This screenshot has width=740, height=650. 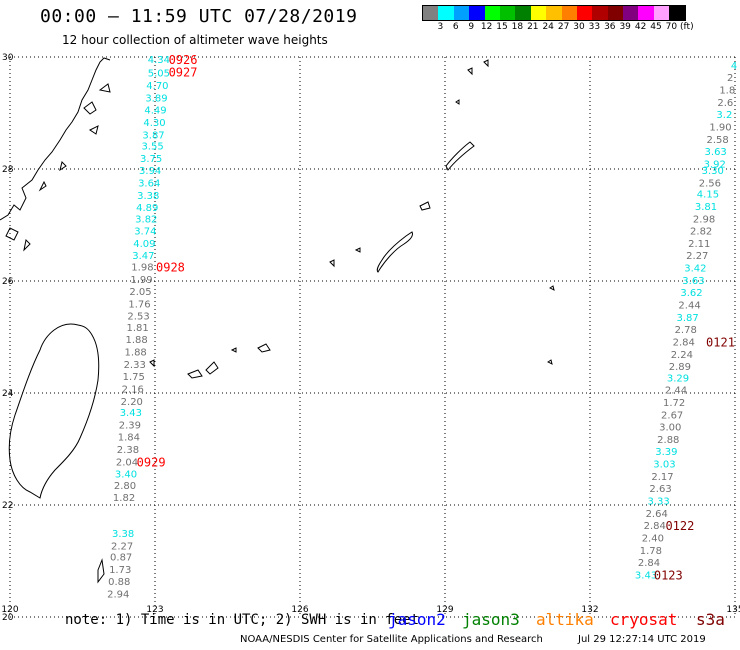 What do you see at coordinates (679, 526) in the screenshot?
I see `pass-time-label: 0122` at bounding box center [679, 526].